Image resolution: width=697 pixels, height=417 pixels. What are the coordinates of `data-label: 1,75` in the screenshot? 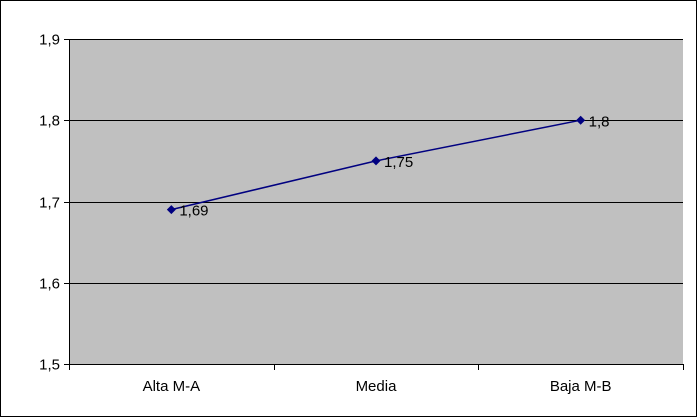 It's located at (398, 162).